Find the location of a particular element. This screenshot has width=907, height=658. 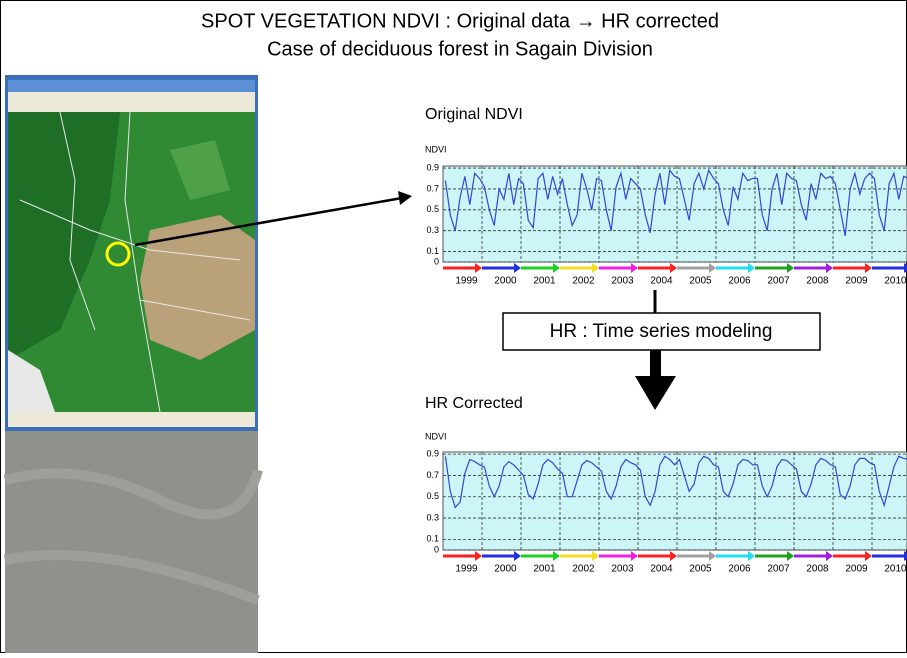

satellite-image is located at coordinates (131, 542).